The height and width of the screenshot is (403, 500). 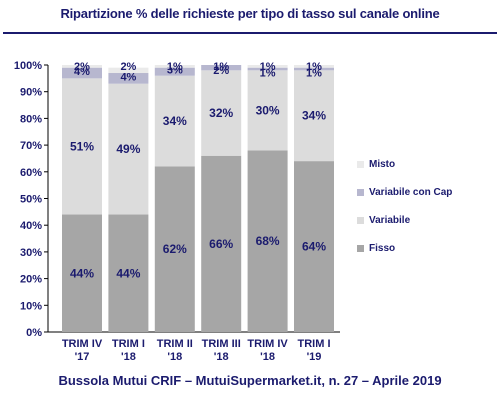 I want to click on data-label: 30%, so click(x=268, y=110).